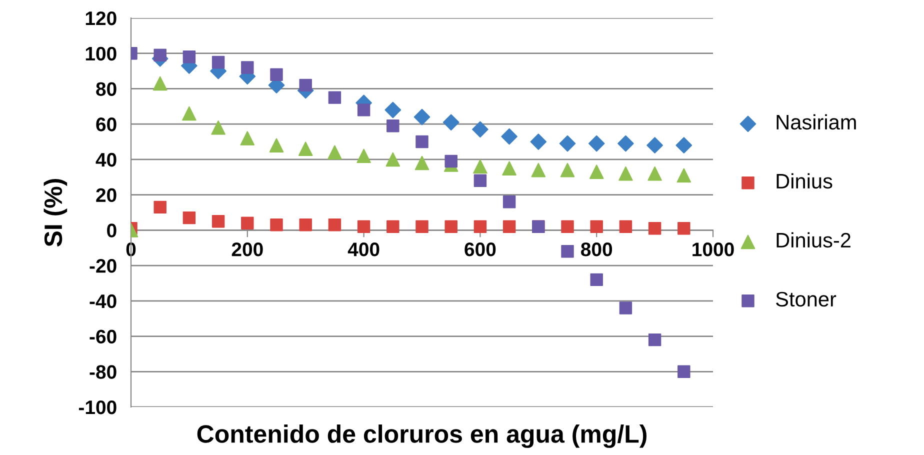  I want to click on y-tick-label: 60, so click(106, 125).